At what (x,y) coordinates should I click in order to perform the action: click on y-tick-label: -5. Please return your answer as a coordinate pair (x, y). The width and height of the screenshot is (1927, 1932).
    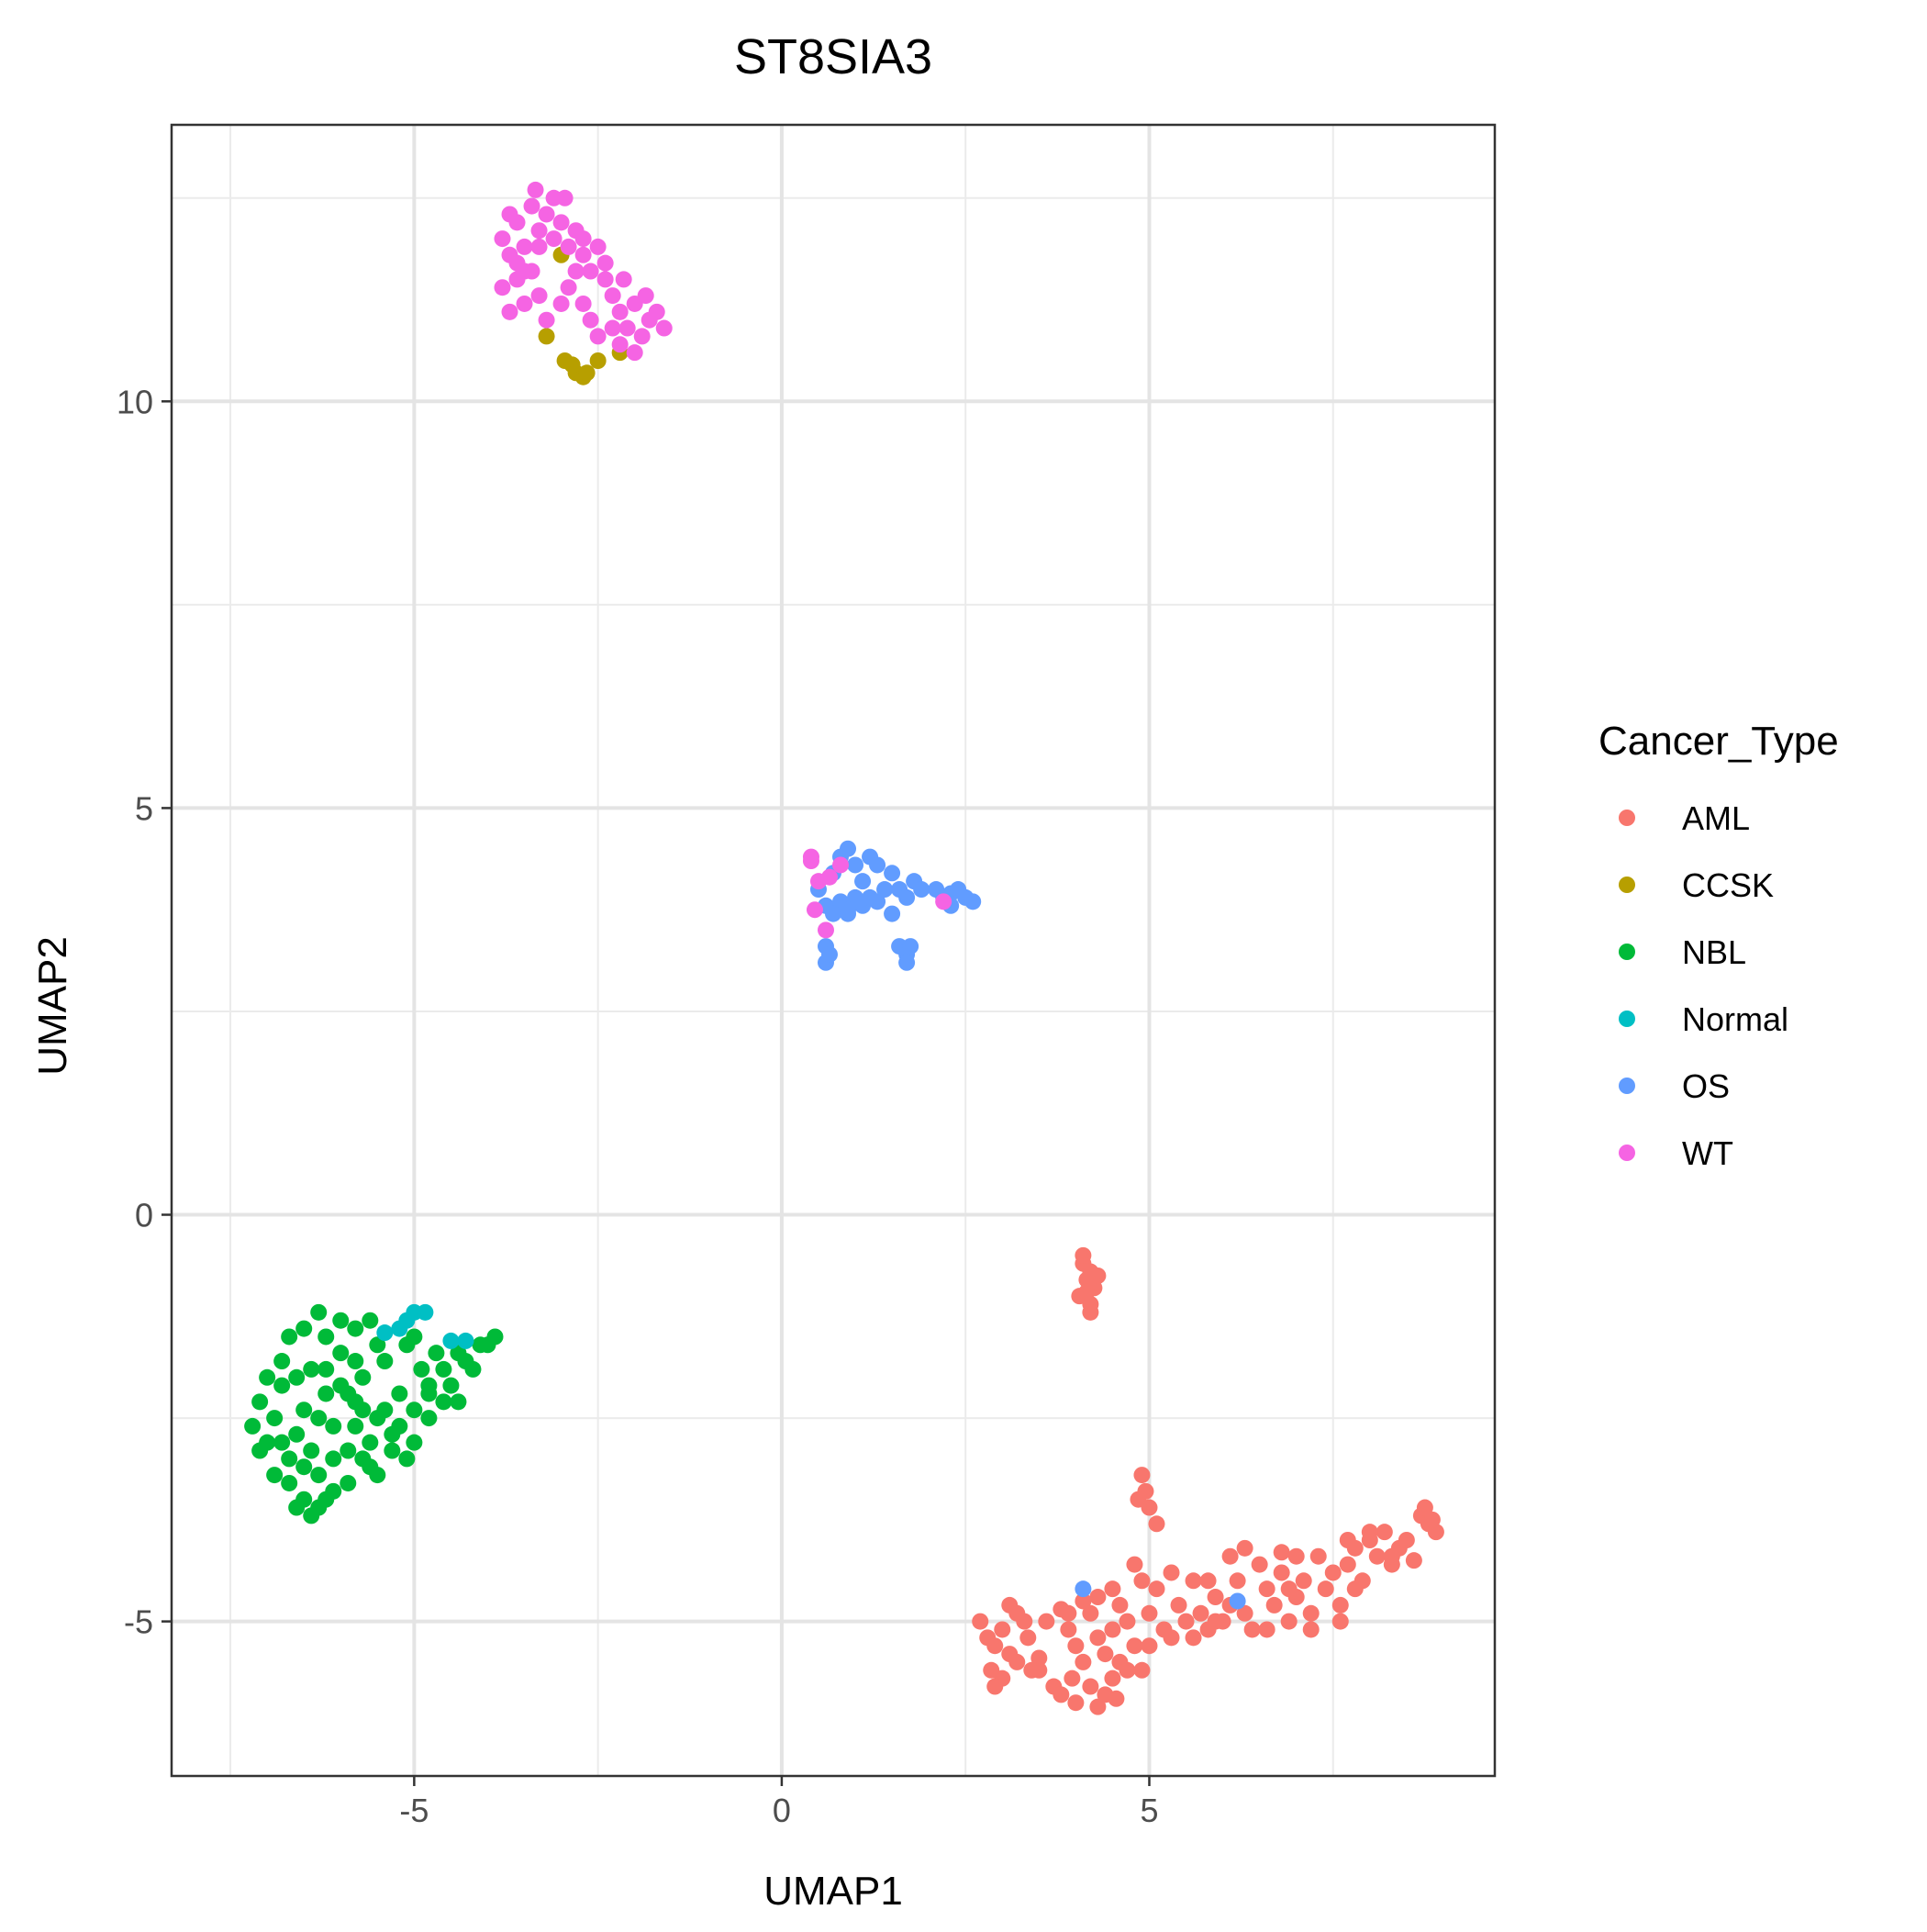
    Looking at the image, I should click on (138, 1622).